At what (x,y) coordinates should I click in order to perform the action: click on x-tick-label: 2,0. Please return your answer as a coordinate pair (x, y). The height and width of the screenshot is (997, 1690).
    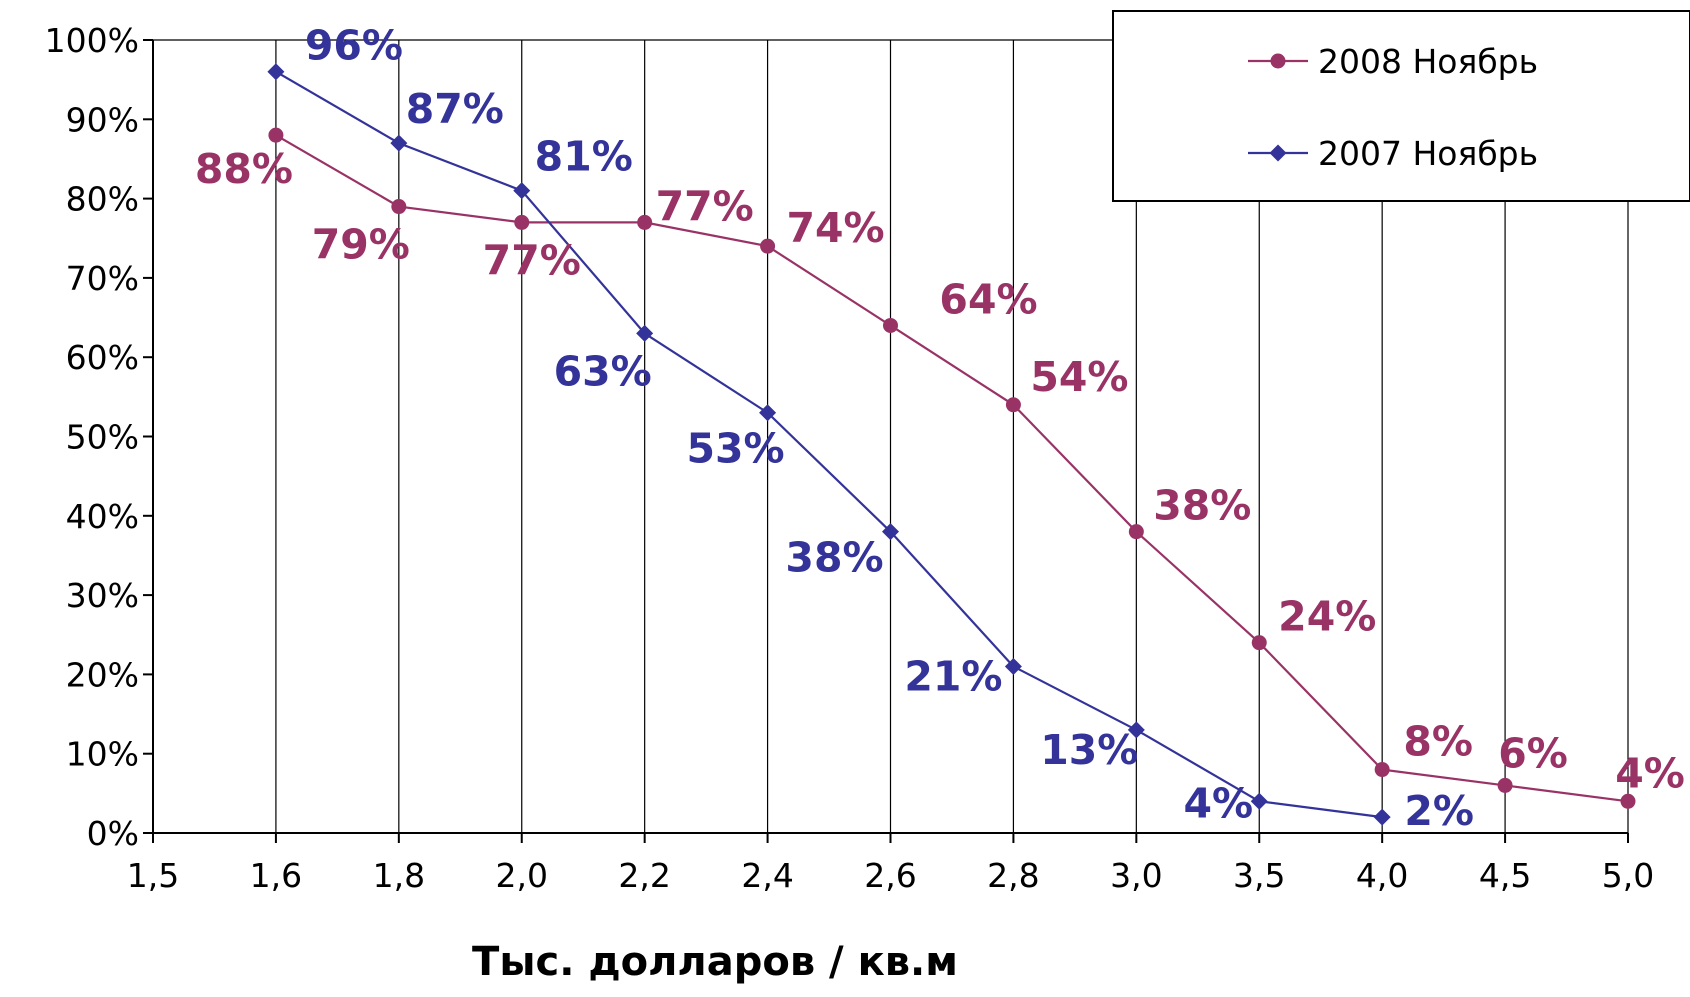
    Looking at the image, I should click on (522, 875).